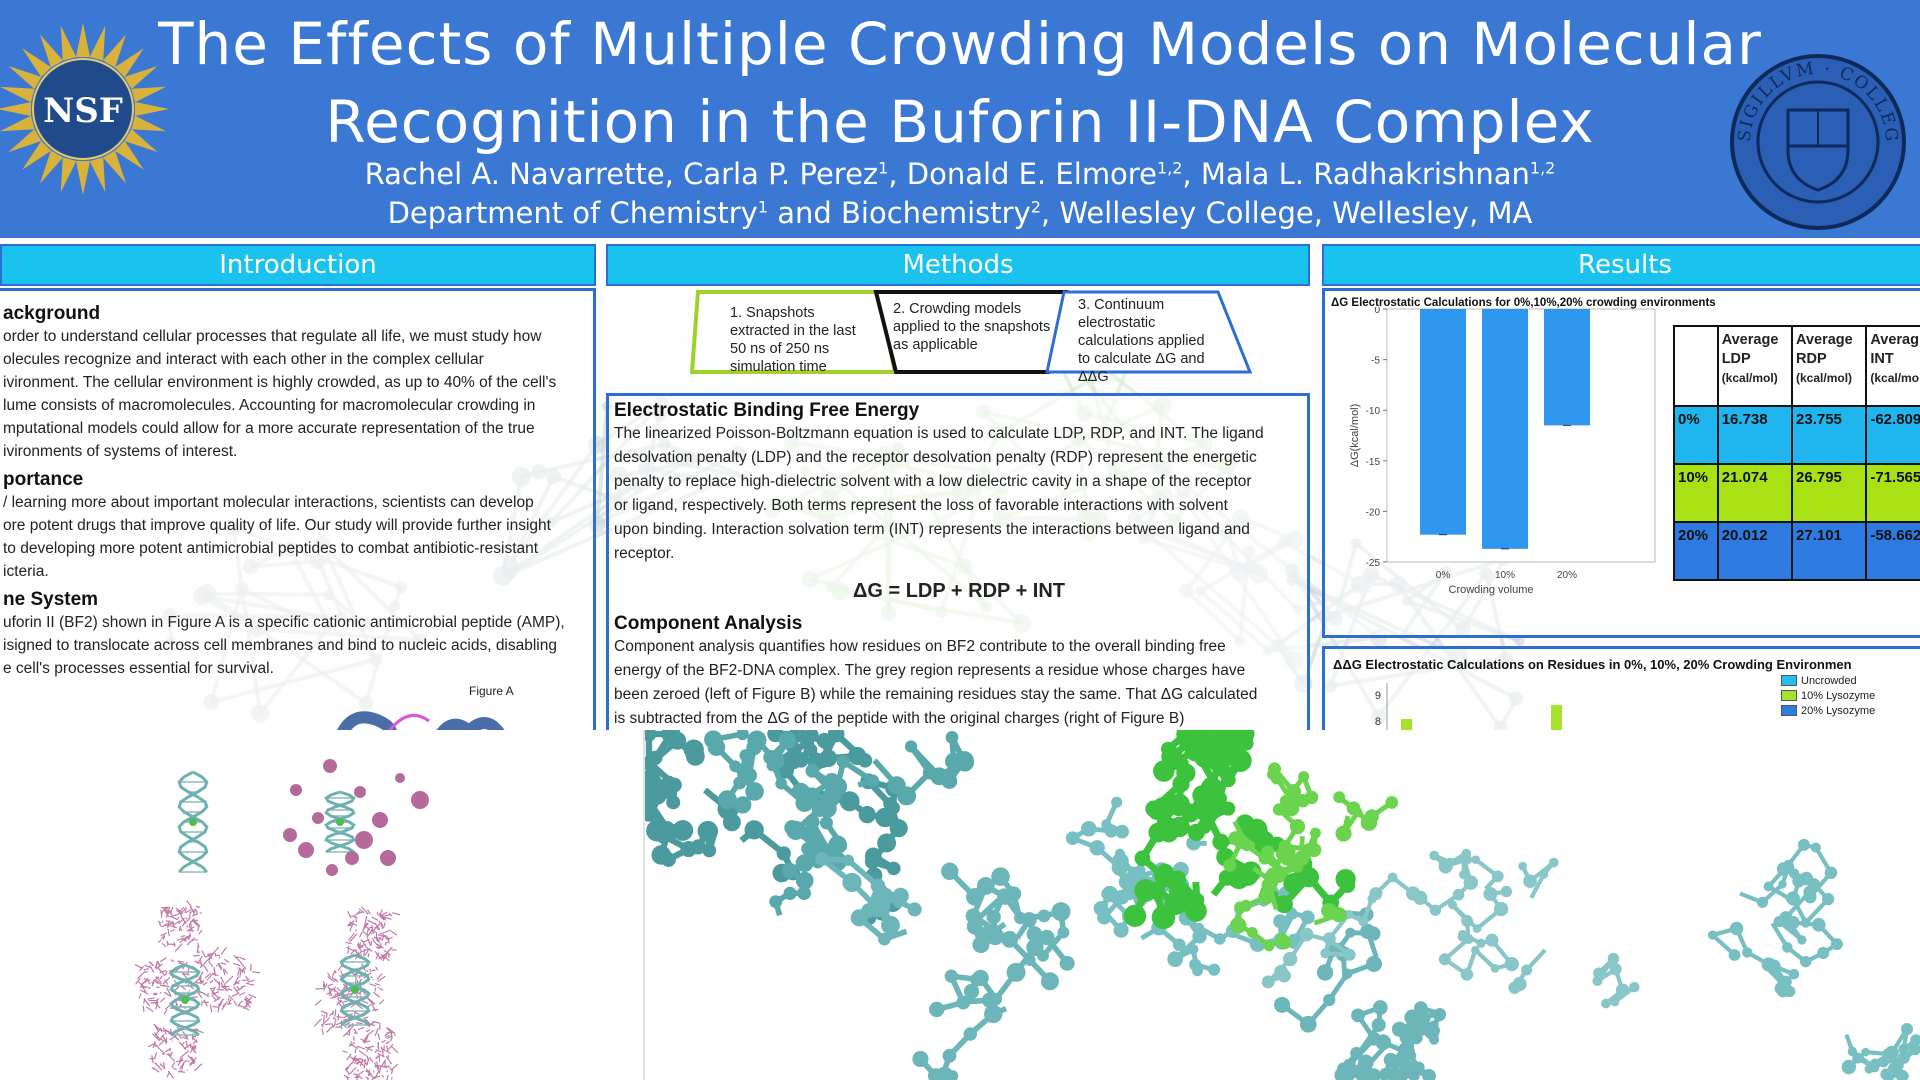 The width and height of the screenshot is (1920, 1080). What do you see at coordinates (1755, 435) in the screenshot?
I see `table-cell: 16.738` at bounding box center [1755, 435].